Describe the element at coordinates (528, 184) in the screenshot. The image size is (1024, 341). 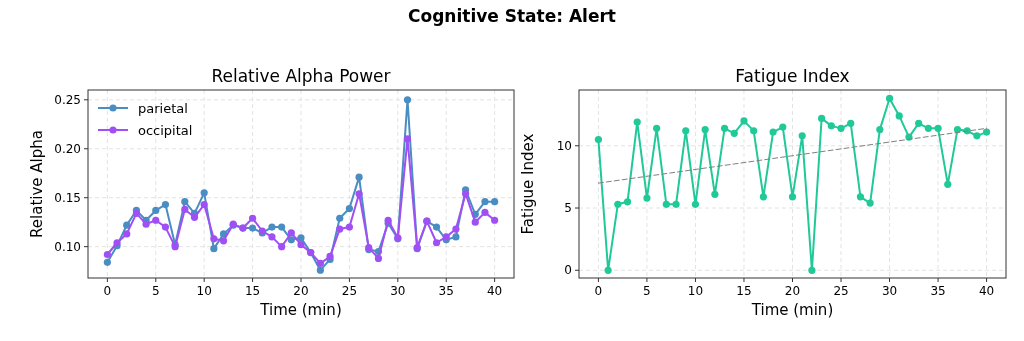
I see `y-axis-title: Fatigue Index` at that location.